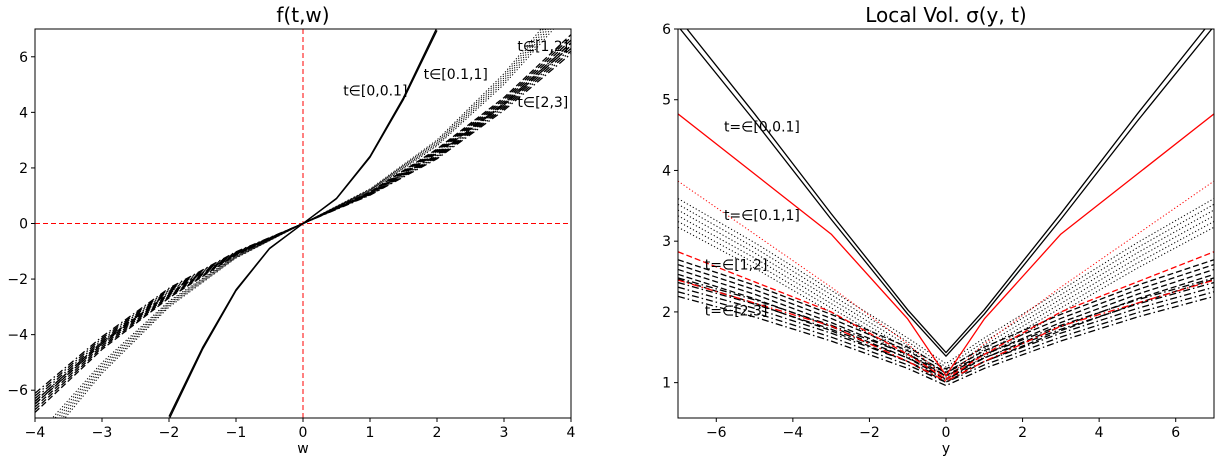  Describe the element at coordinates (716, 433) in the screenshot. I see `x-tick-label: −6` at that location.